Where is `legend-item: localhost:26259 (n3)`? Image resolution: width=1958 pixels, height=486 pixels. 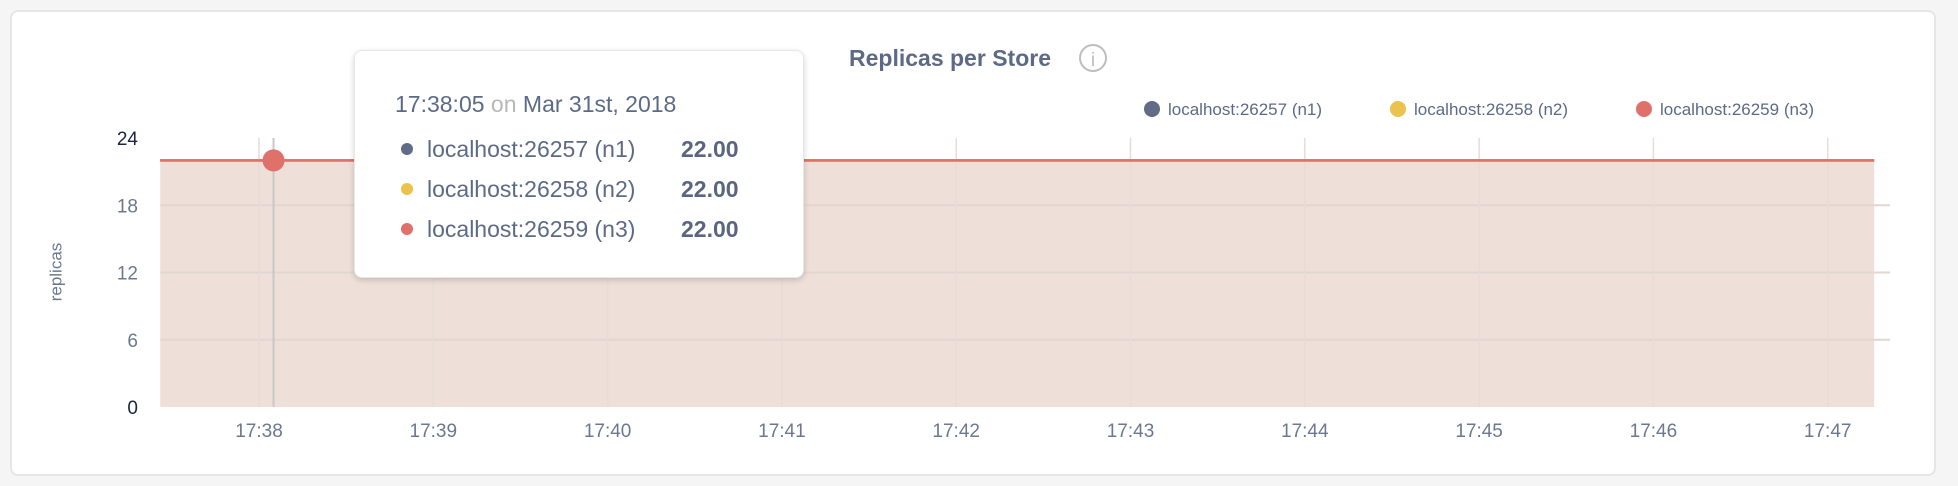
legend-item: localhost:26259 (n3) is located at coordinates (1737, 109).